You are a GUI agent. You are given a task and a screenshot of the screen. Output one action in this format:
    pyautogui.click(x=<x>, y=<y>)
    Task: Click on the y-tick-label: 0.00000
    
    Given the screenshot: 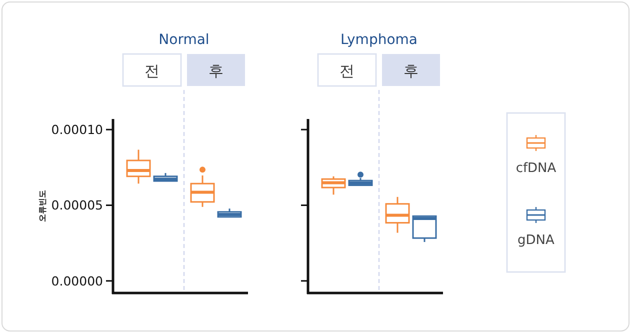 What is the action you would take?
    pyautogui.click(x=77, y=280)
    